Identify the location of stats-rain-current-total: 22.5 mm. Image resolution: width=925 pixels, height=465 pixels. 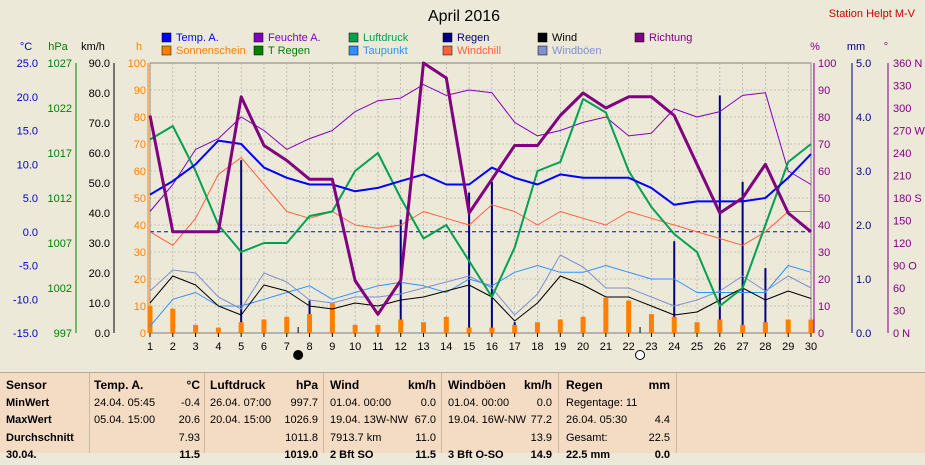
(588, 455).